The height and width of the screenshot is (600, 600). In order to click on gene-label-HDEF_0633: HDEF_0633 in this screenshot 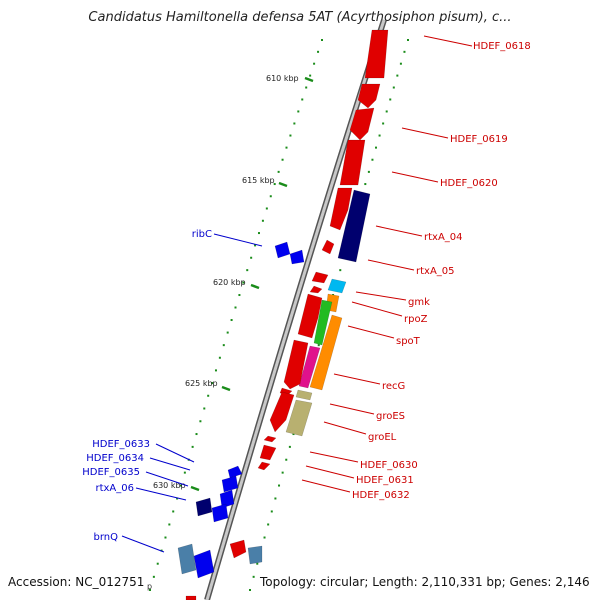, I will do `click(121, 444)`.